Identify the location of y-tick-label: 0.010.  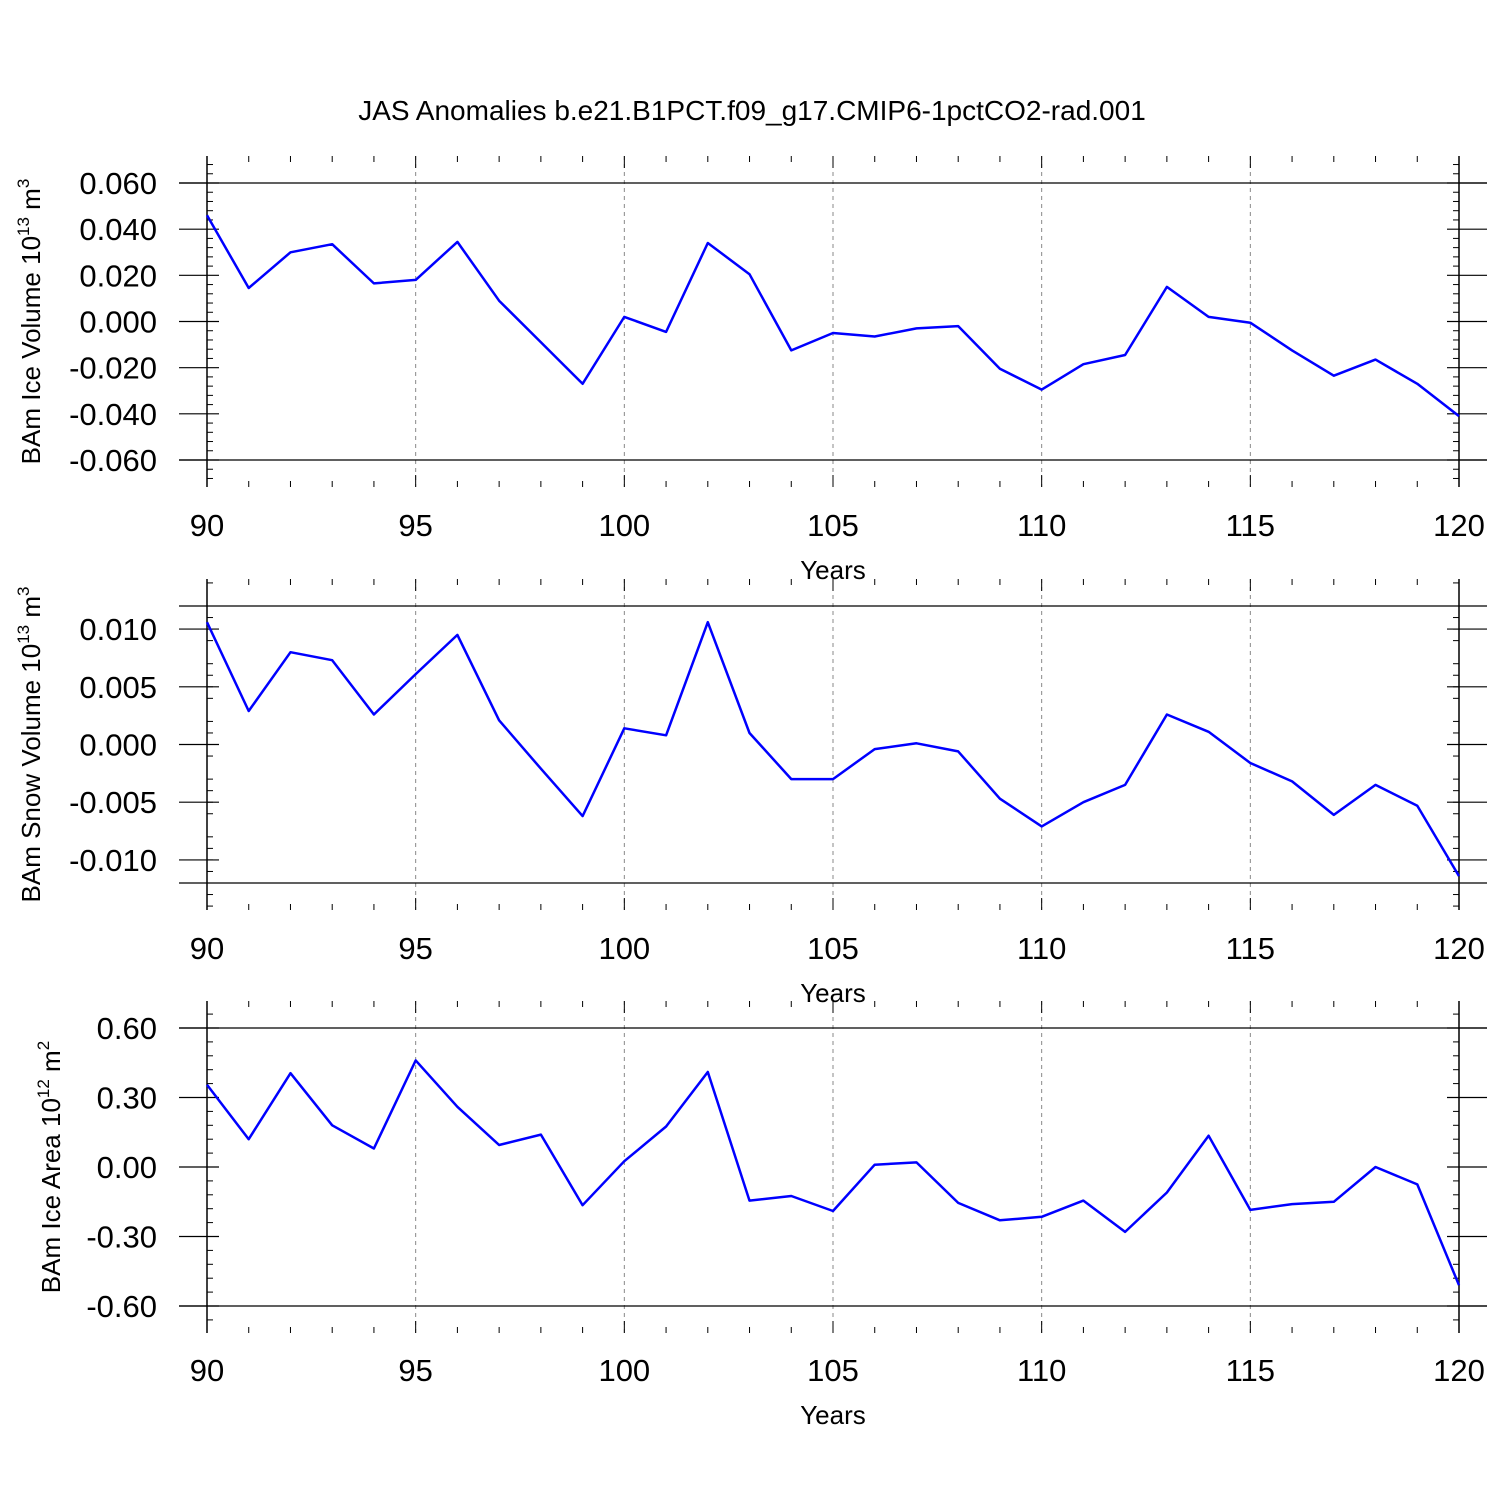
(118, 629).